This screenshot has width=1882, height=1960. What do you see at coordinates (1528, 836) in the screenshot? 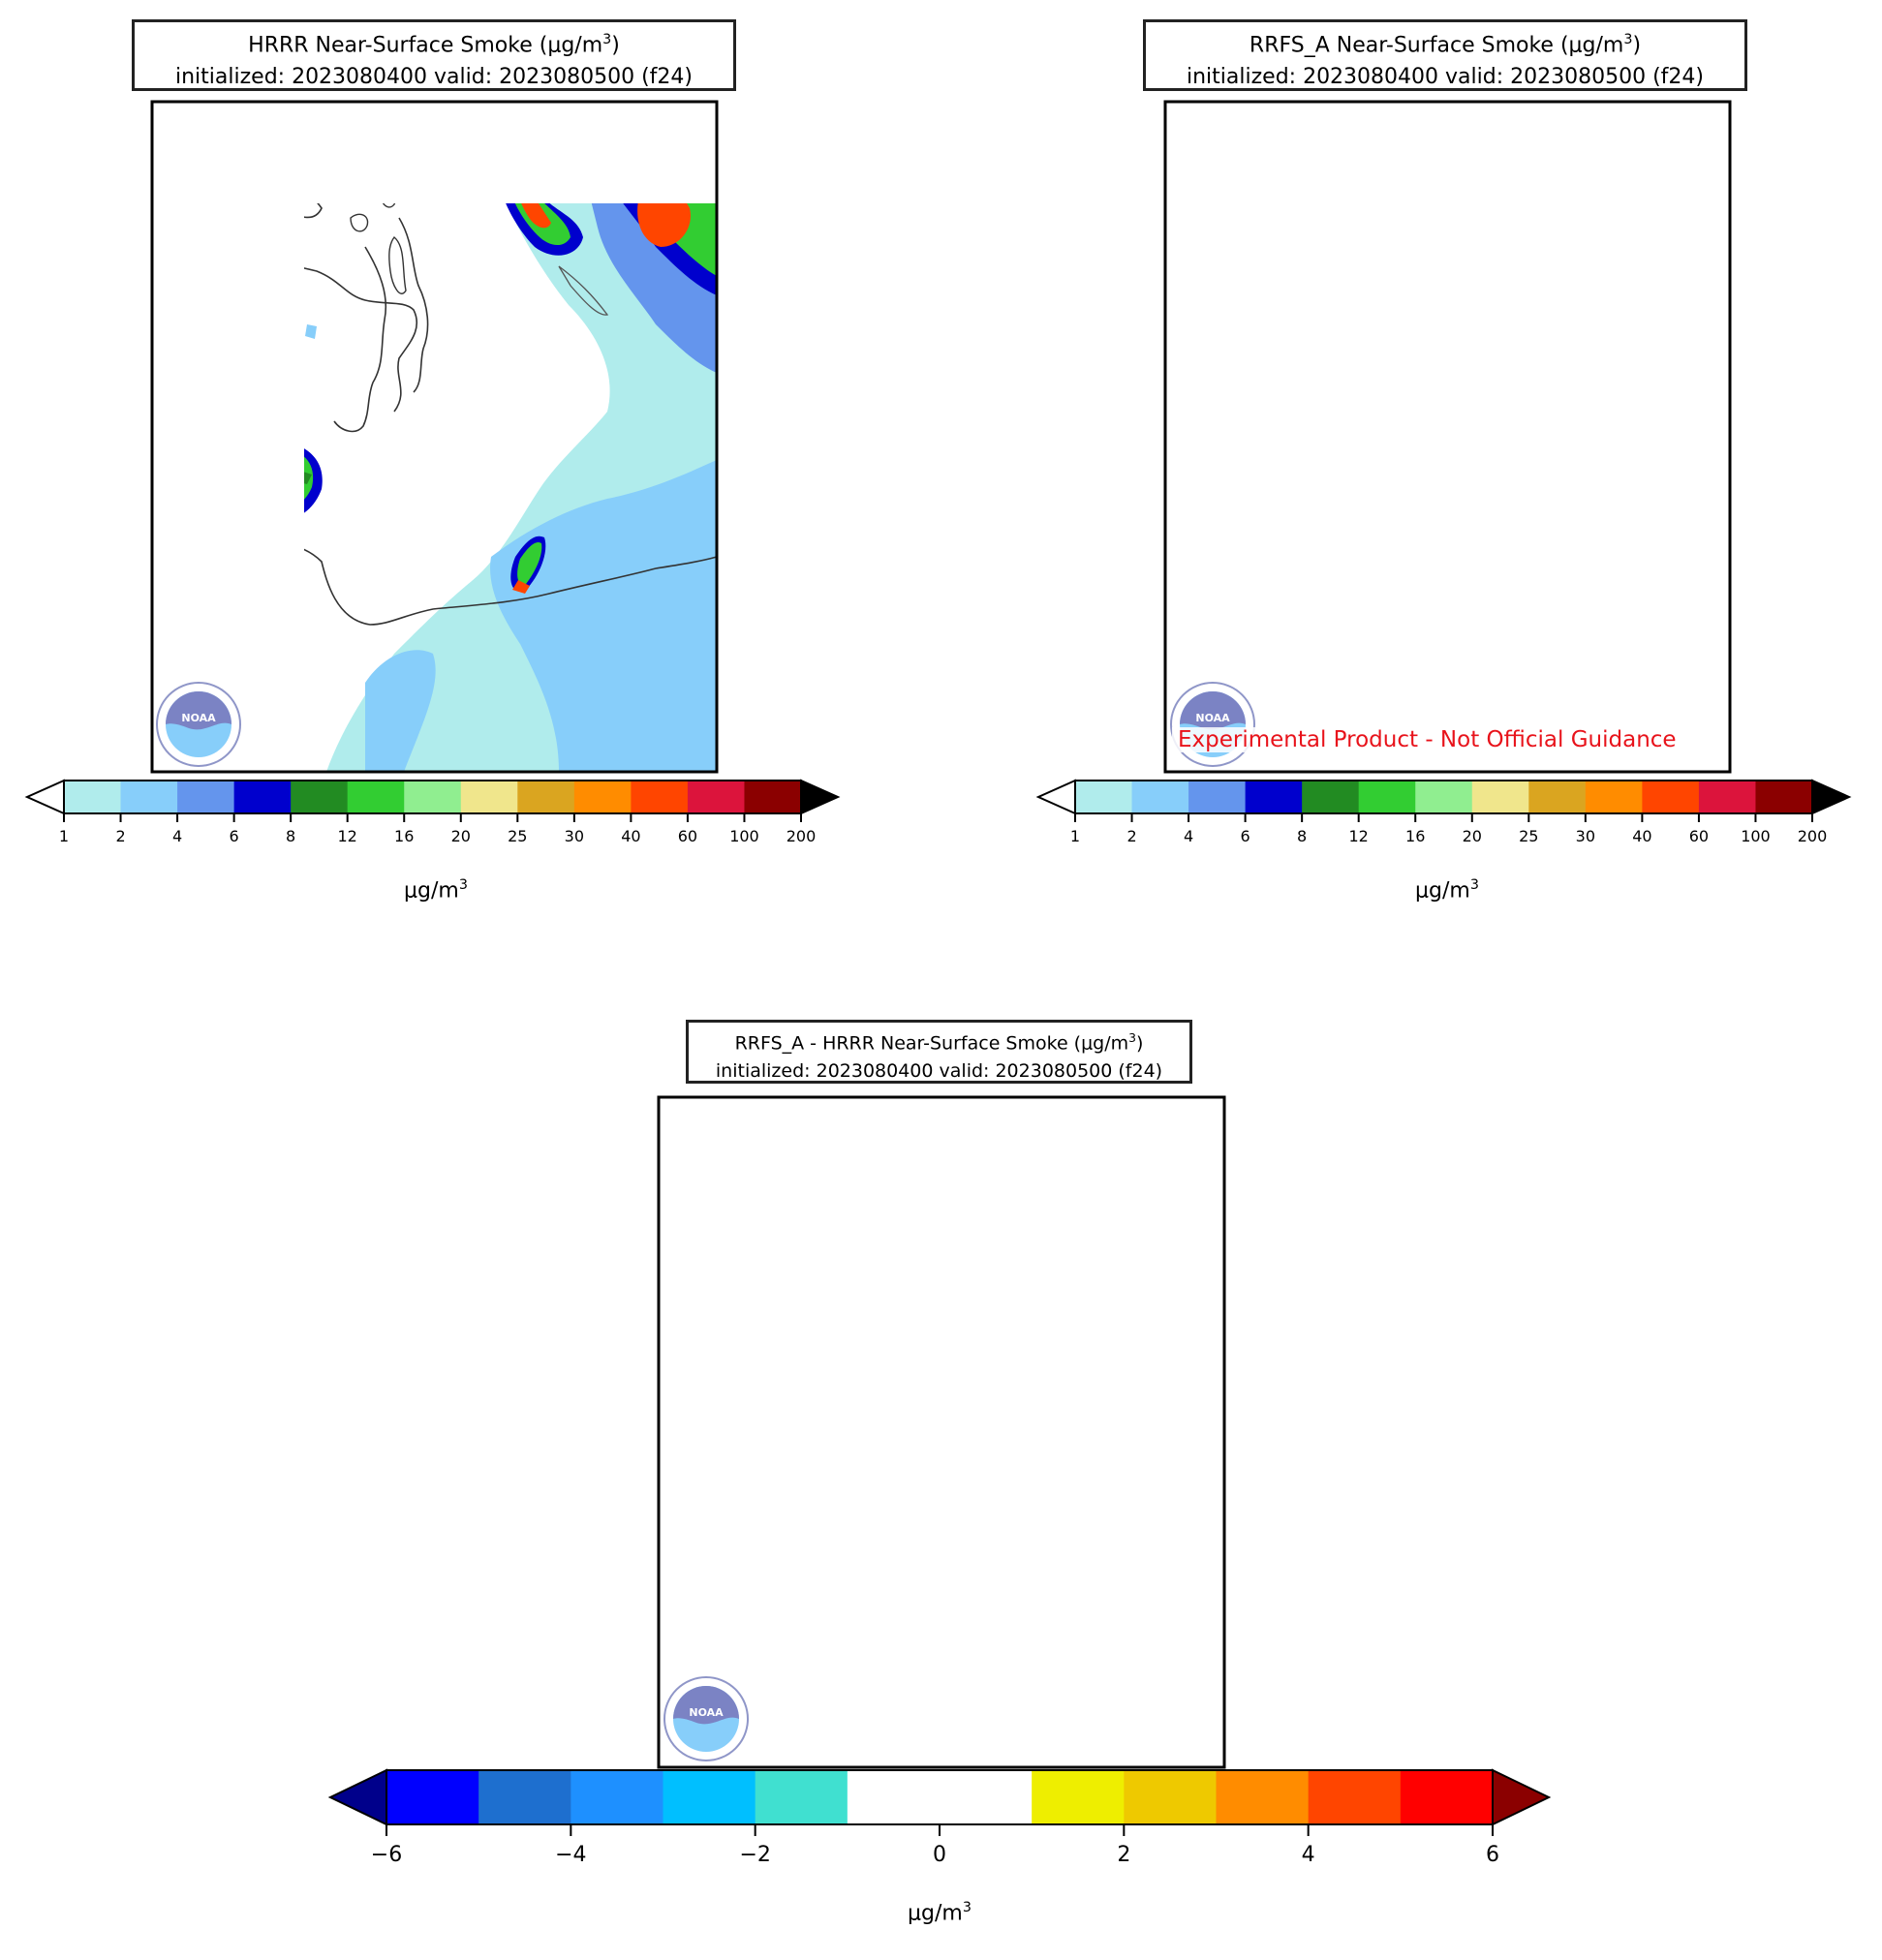
I see `colorbar-rrfs-tick-label-8: 25` at bounding box center [1528, 836].